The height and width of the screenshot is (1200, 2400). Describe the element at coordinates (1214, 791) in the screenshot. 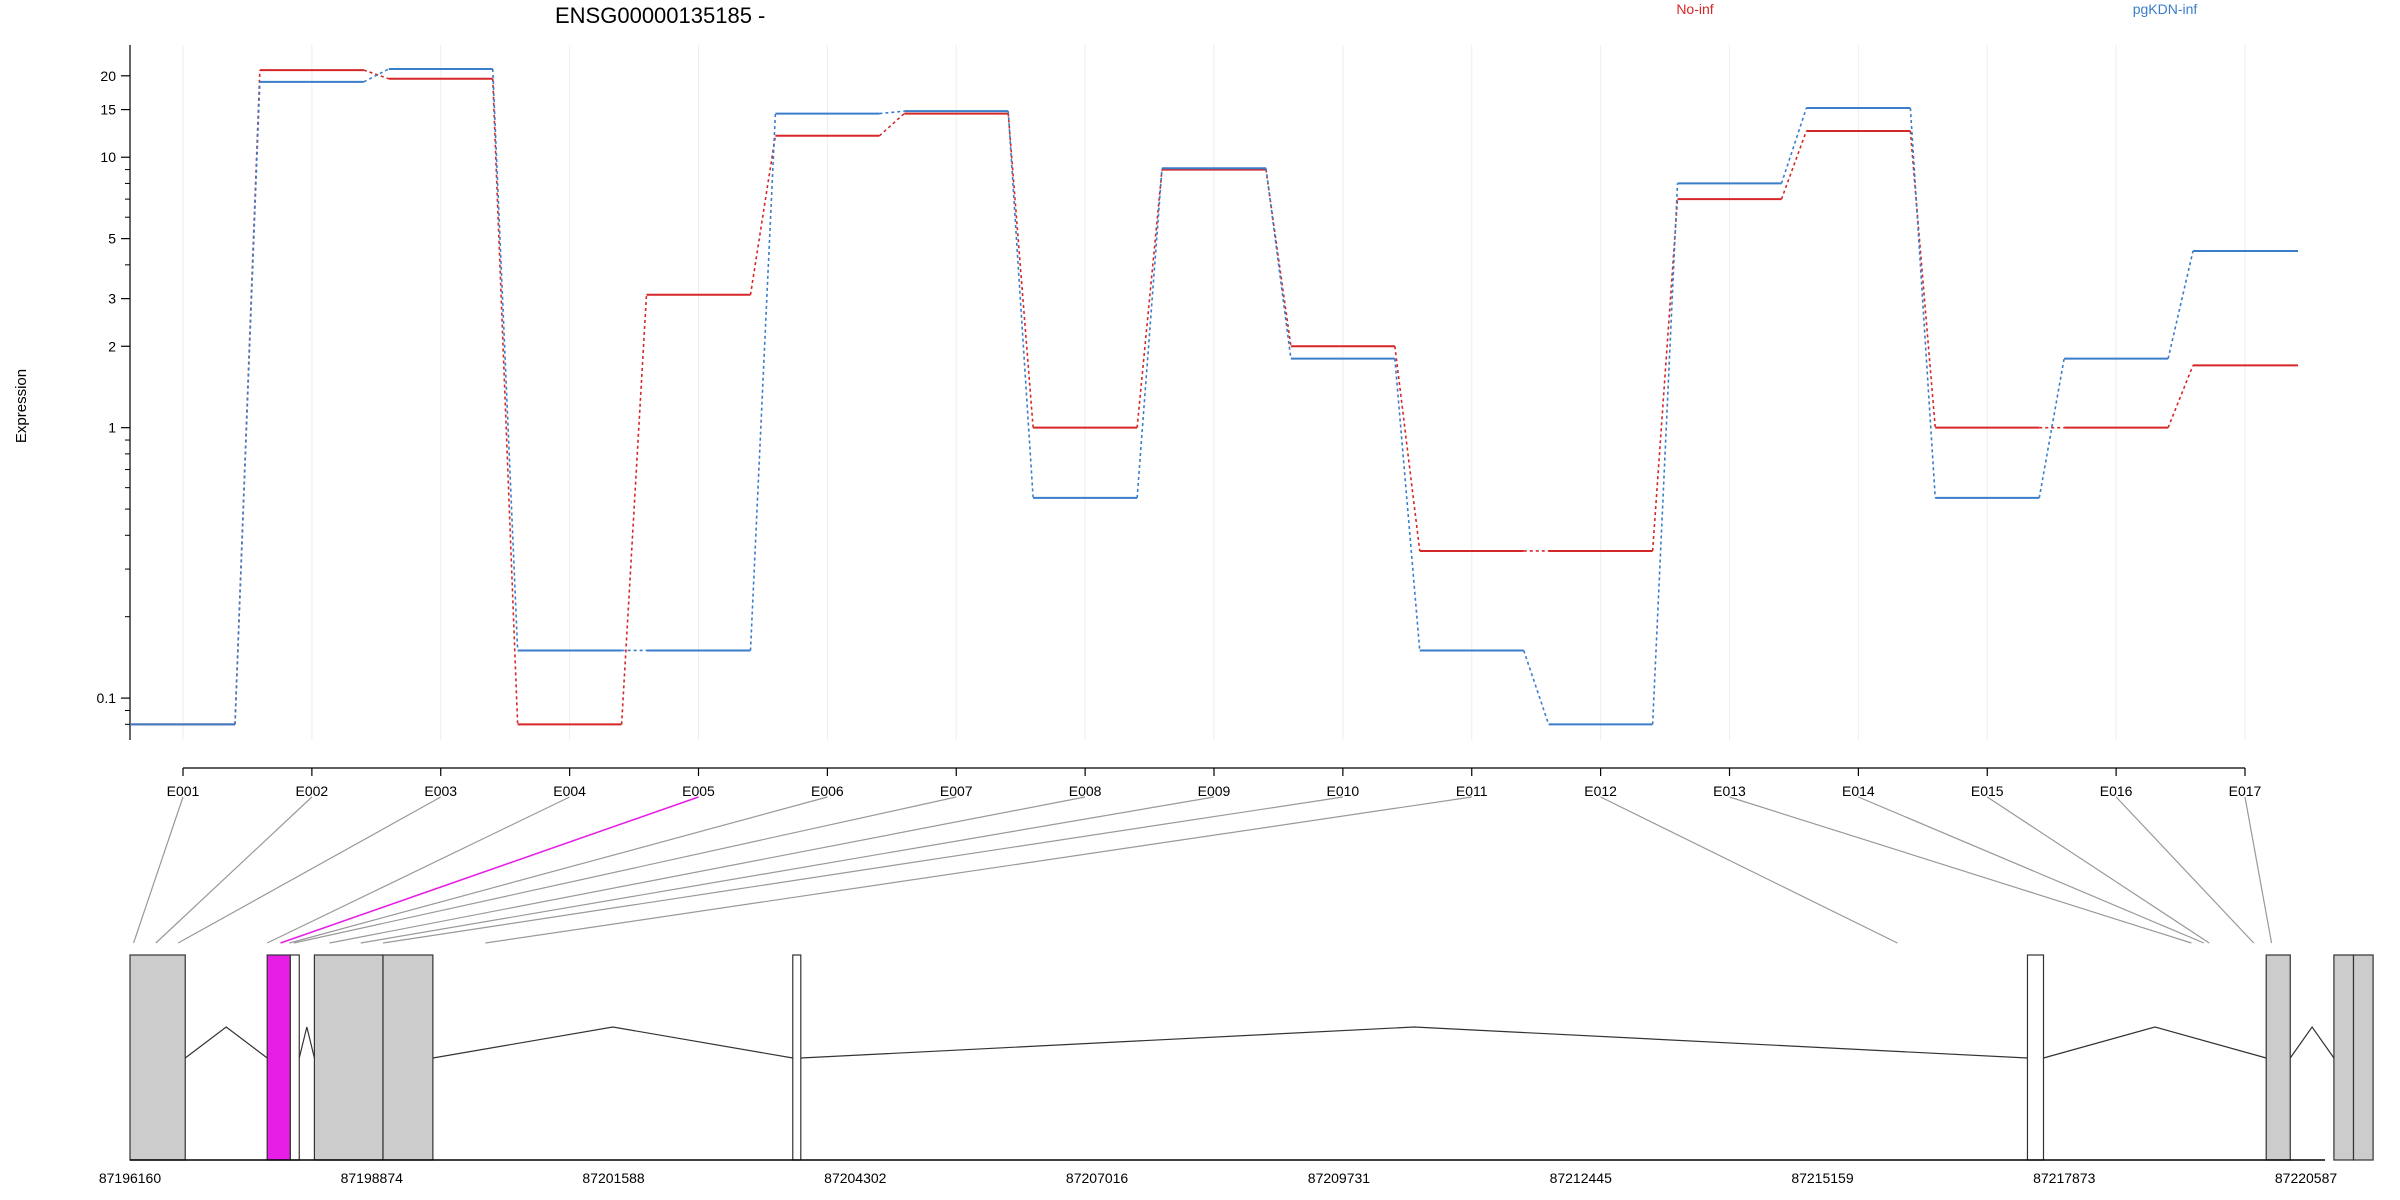

I see `exon-label-e009: E009` at that location.